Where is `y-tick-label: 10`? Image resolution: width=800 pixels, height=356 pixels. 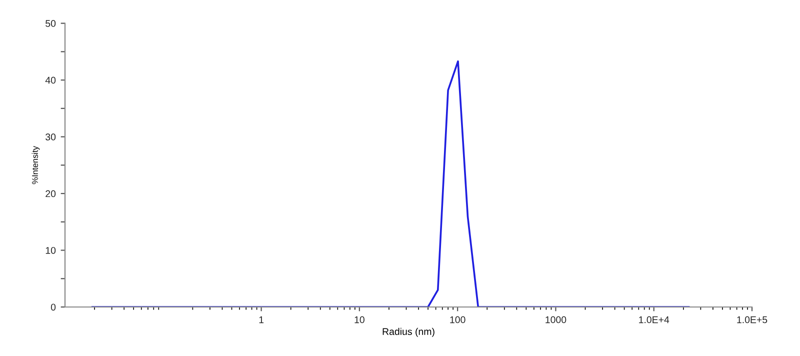
y-tick-label: 10 is located at coordinates (51, 250).